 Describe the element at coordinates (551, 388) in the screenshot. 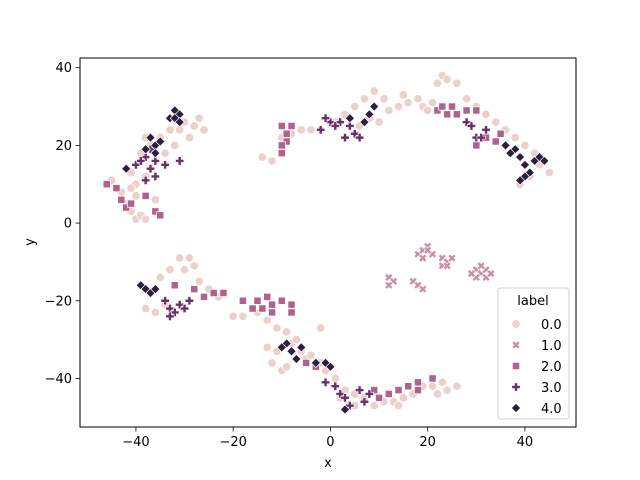

I see `legend-label: 3.0` at that location.